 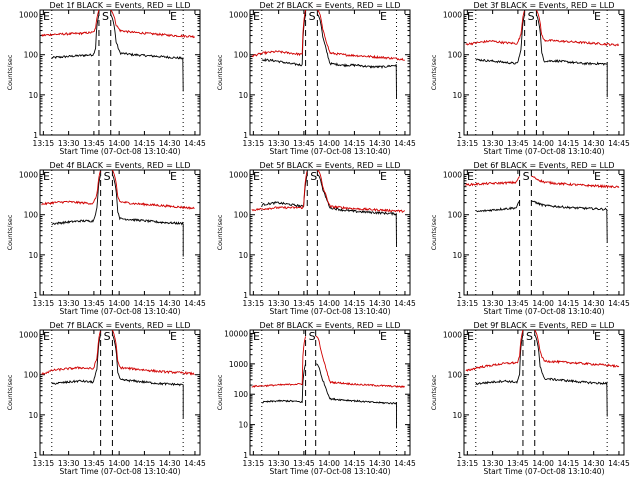 What do you see at coordinates (543, 5) in the screenshot?
I see `chart-title: Det 3f BLACK = Events, RED = LLD` at bounding box center [543, 5].